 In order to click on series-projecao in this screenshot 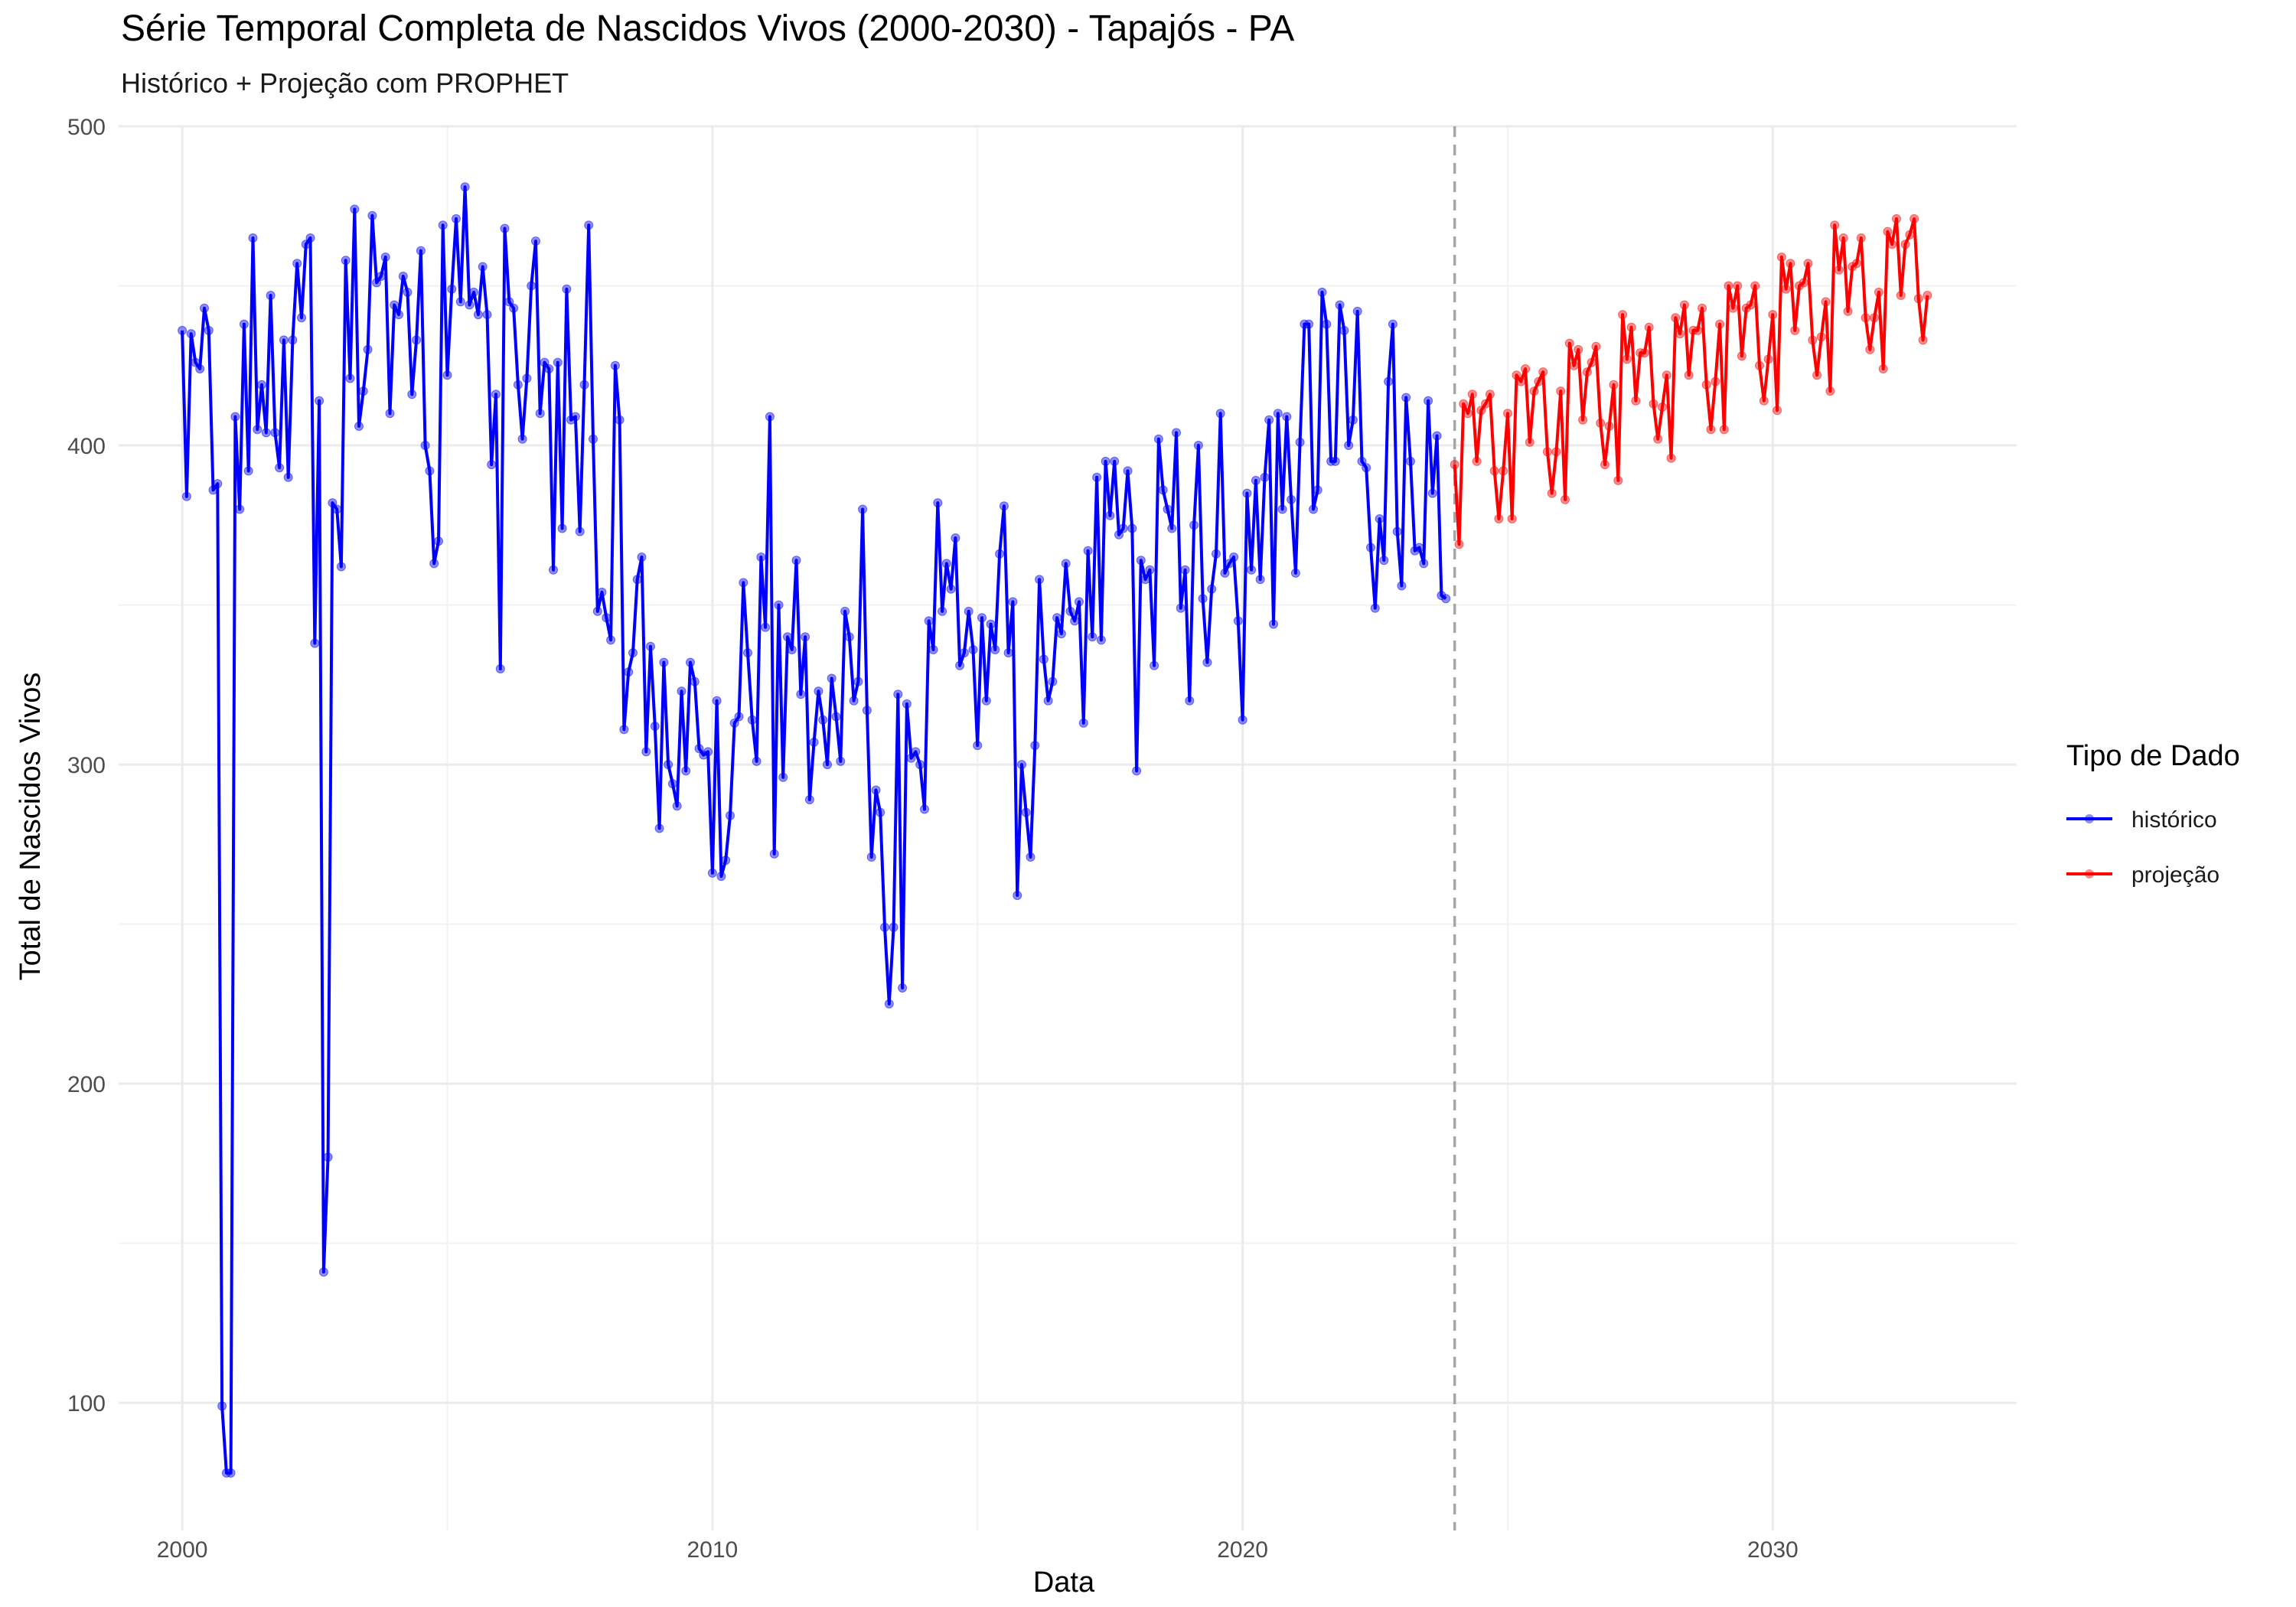, I will do `click(1691, 381)`.